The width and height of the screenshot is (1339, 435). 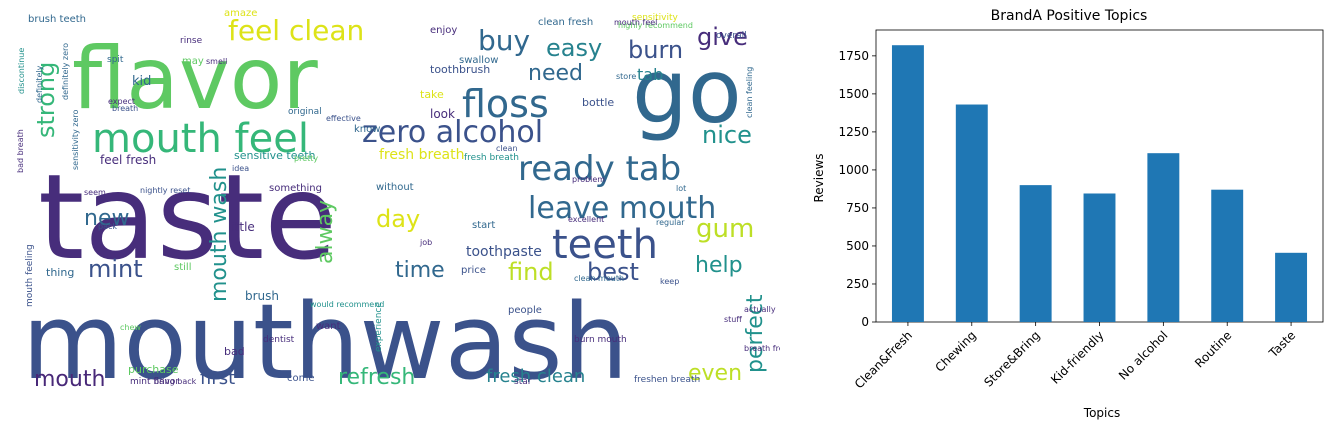 What do you see at coordinates (655, 50) in the screenshot?
I see `cloud-word: burn` at bounding box center [655, 50].